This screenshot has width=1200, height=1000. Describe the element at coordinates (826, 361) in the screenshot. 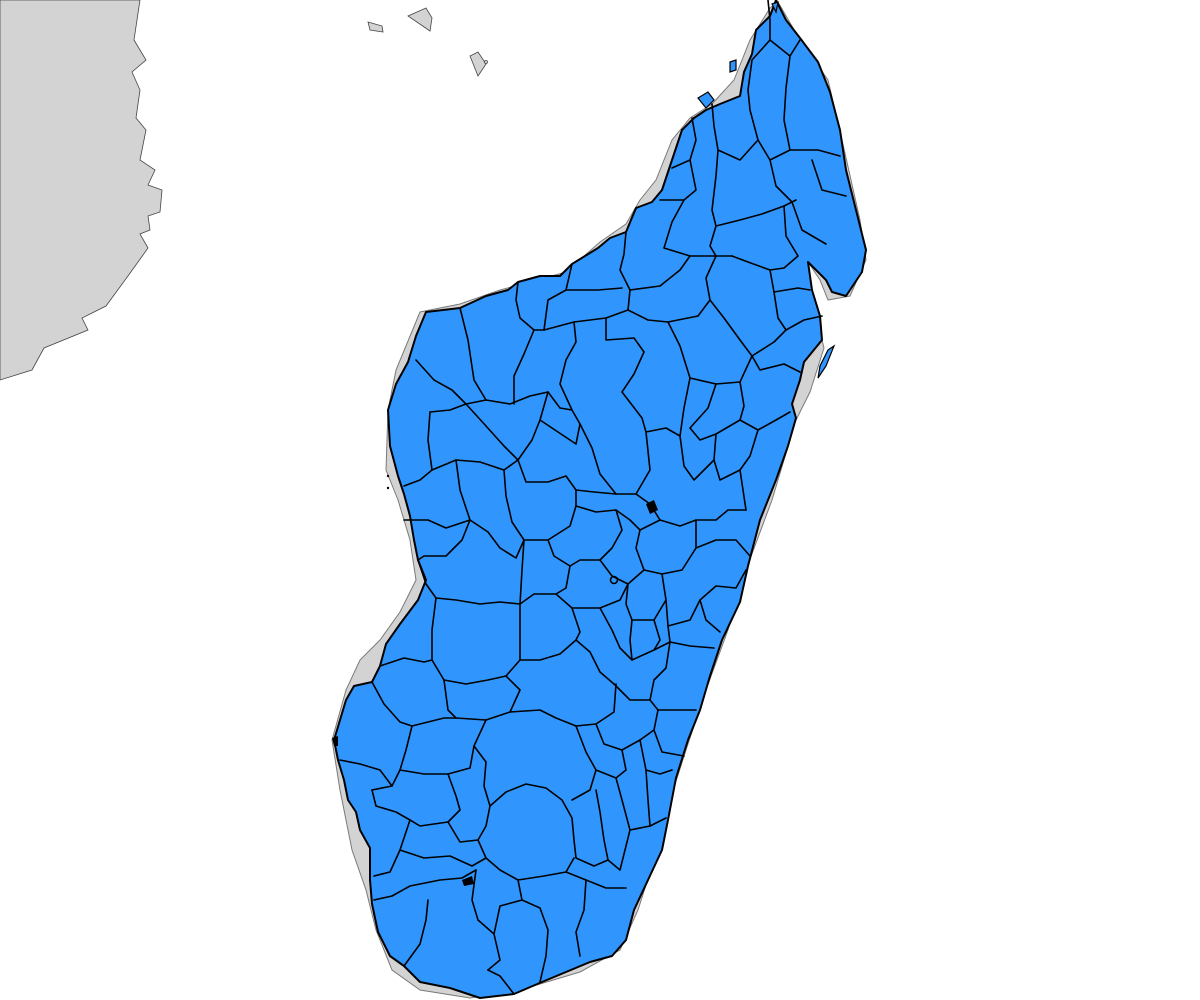

I see `islet-sainte-marie` at that location.